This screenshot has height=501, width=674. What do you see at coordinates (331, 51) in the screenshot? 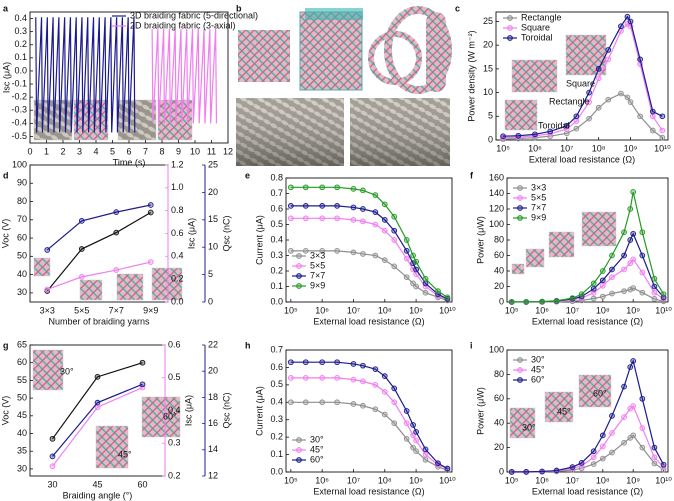
I see `fabric-3d-block` at bounding box center [331, 51].